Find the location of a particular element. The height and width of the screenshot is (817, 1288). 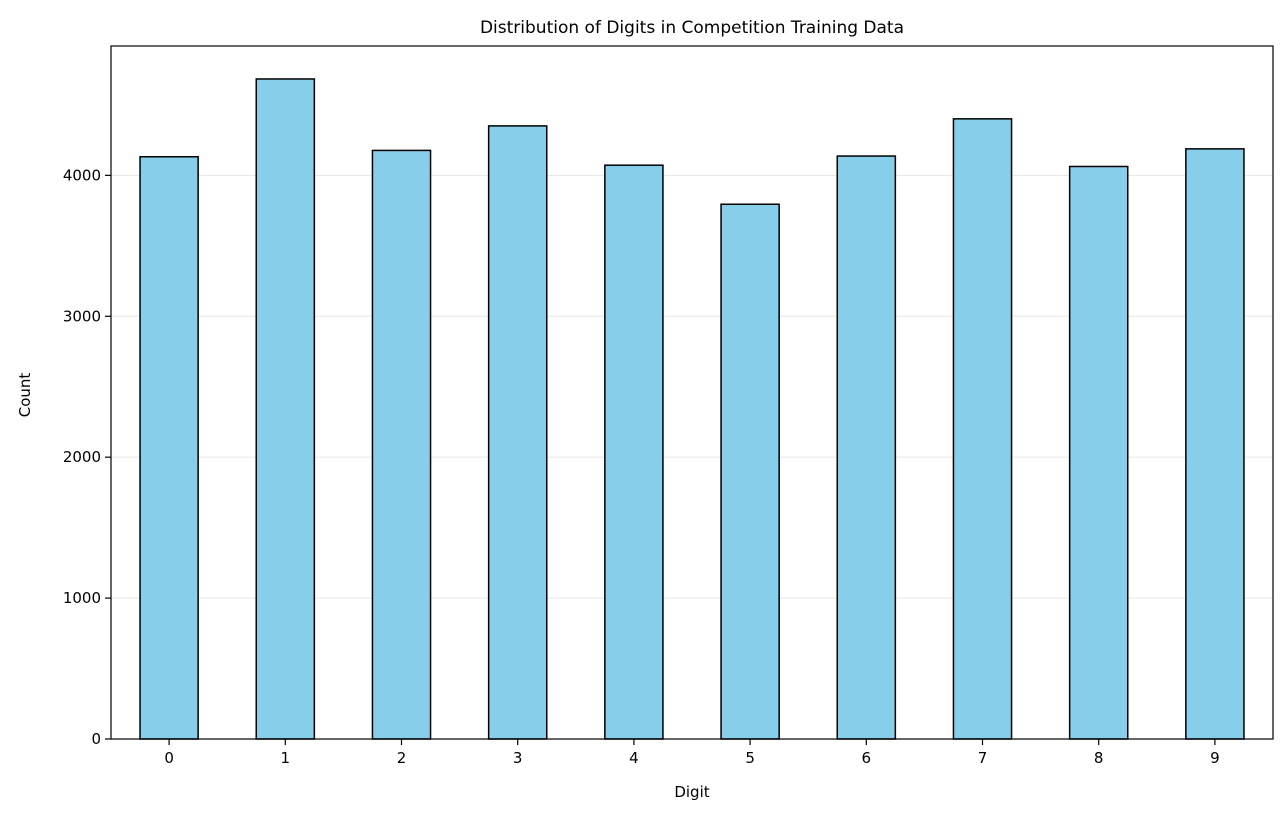

y-axis-label: Count is located at coordinates (25, 395).